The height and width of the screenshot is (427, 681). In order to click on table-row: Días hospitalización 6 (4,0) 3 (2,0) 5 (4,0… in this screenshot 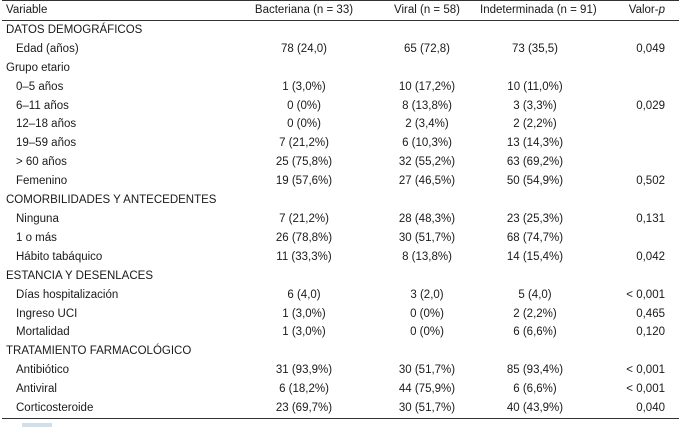, I will do `click(340, 295)`.